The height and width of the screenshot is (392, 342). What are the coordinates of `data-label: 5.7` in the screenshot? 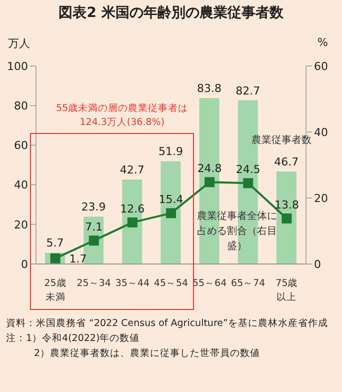 It's located at (55, 243).